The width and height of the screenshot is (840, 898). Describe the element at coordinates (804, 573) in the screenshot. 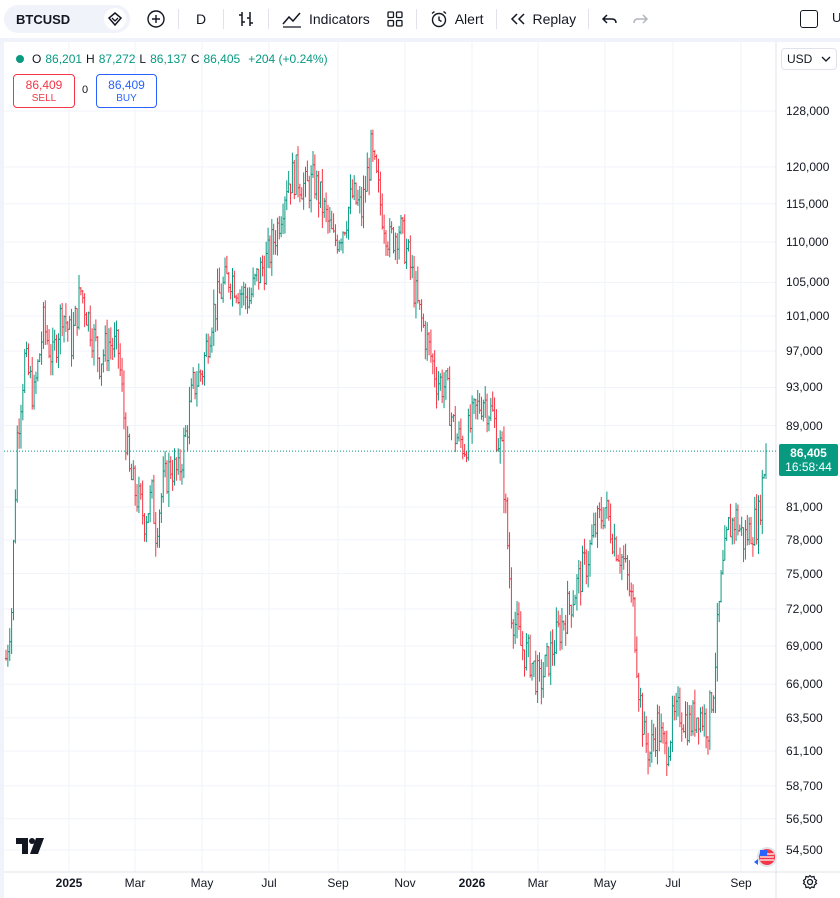

I see `y-axis-label: 75,000` at that location.